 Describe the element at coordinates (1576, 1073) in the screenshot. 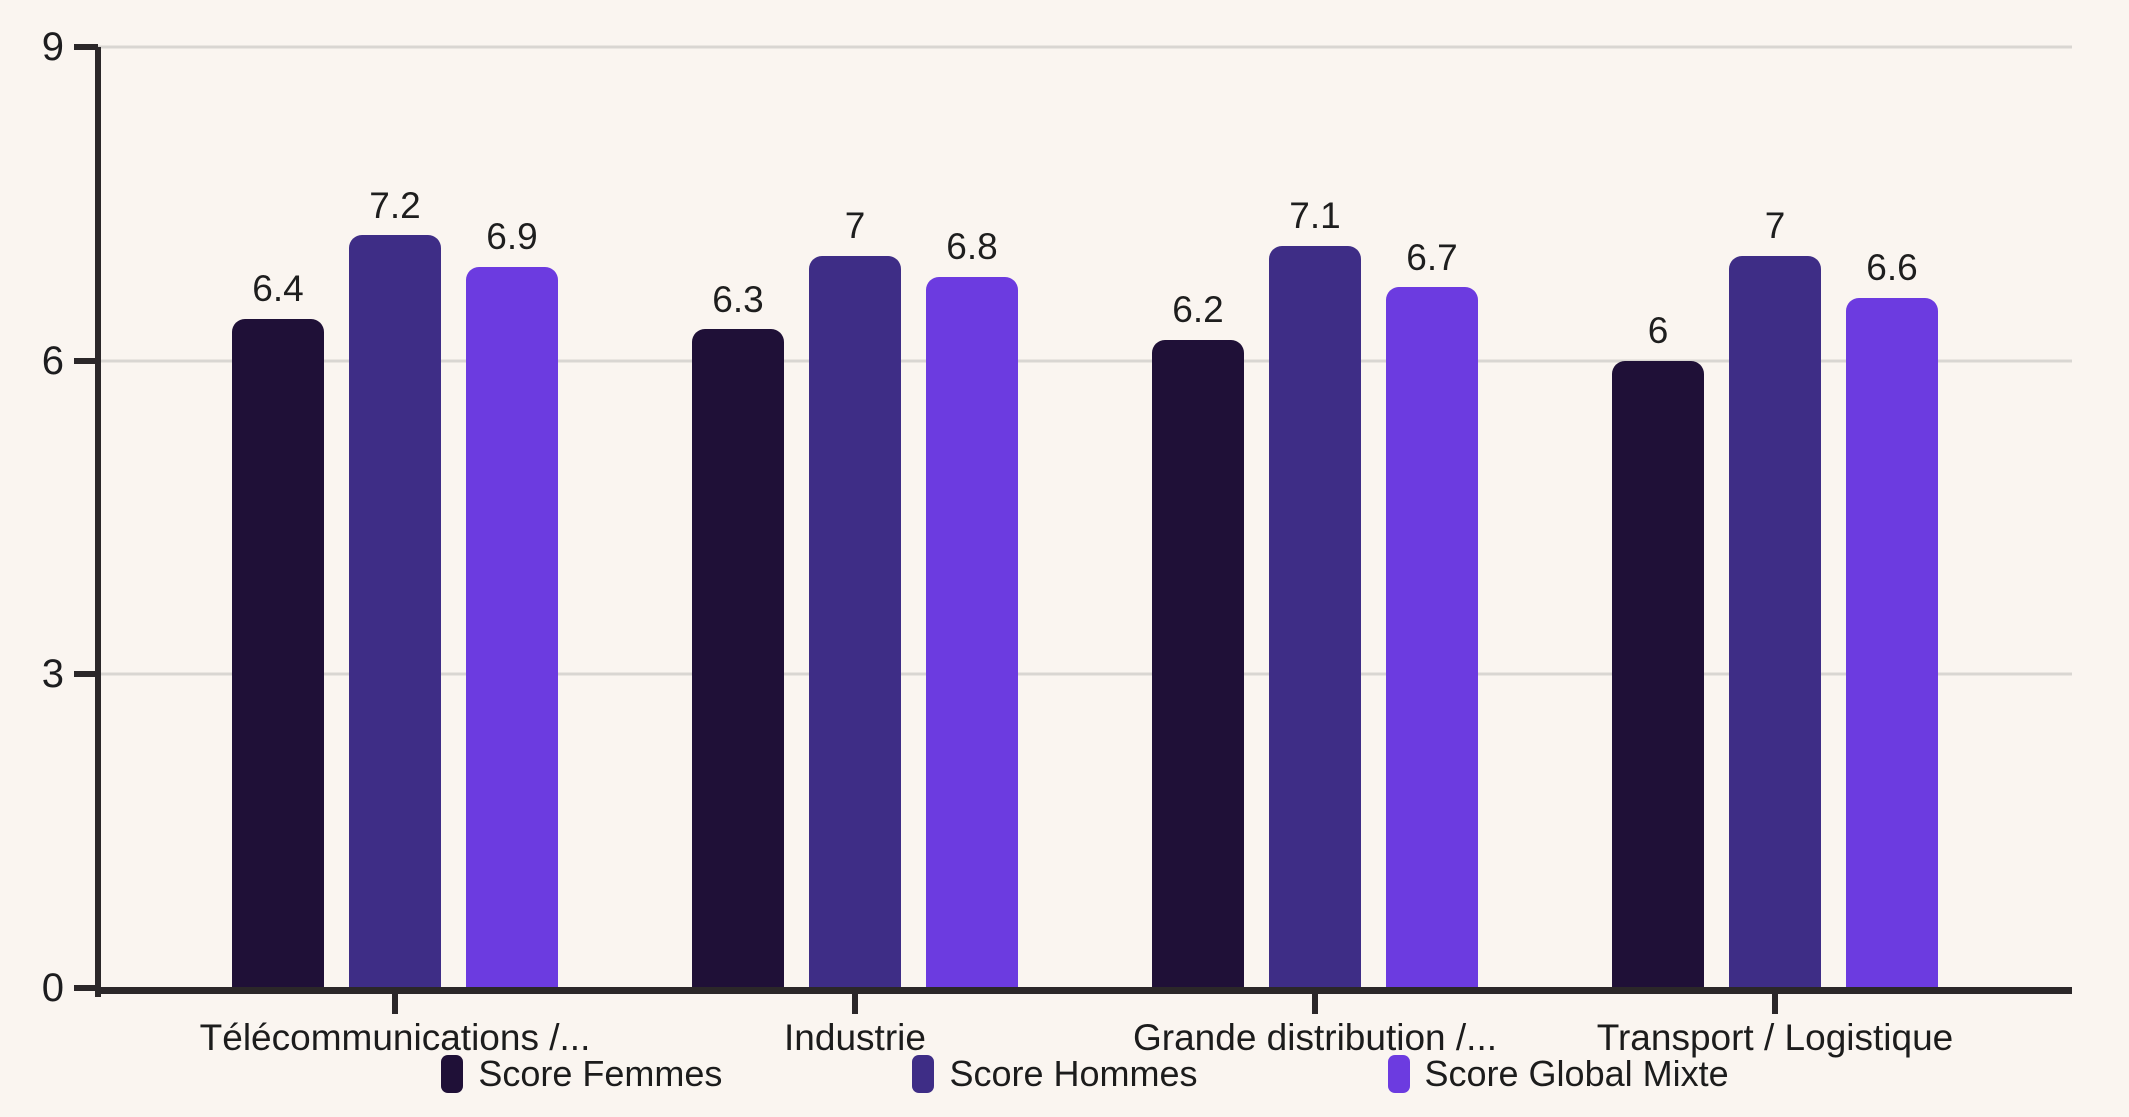

I see `legend-label: Score Global Mixte` at that location.